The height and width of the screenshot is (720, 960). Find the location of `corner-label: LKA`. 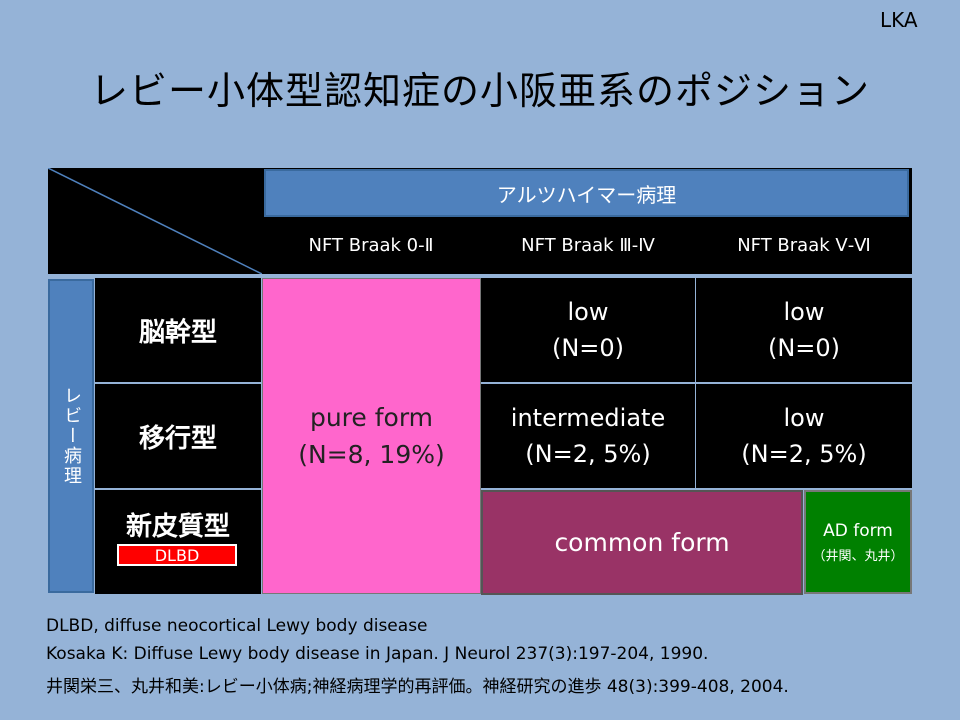

corner-label: LKA is located at coordinates (899, 20).